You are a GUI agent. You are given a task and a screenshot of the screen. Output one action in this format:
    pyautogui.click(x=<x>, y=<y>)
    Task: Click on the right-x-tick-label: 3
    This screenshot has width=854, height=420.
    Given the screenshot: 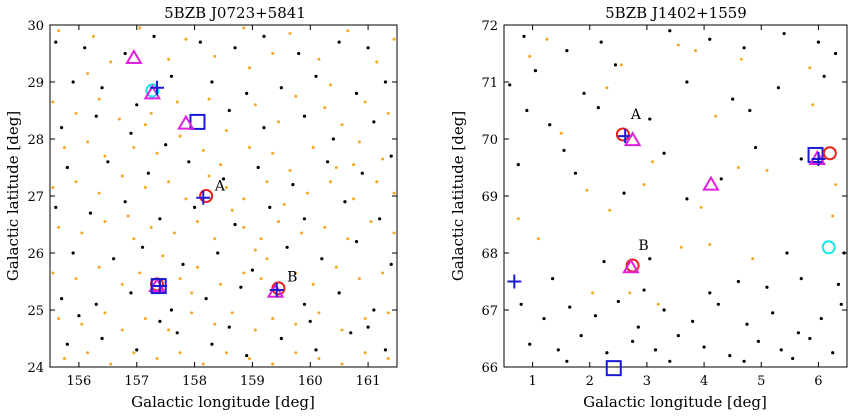 What is the action you would take?
    pyautogui.click(x=647, y=381)
    